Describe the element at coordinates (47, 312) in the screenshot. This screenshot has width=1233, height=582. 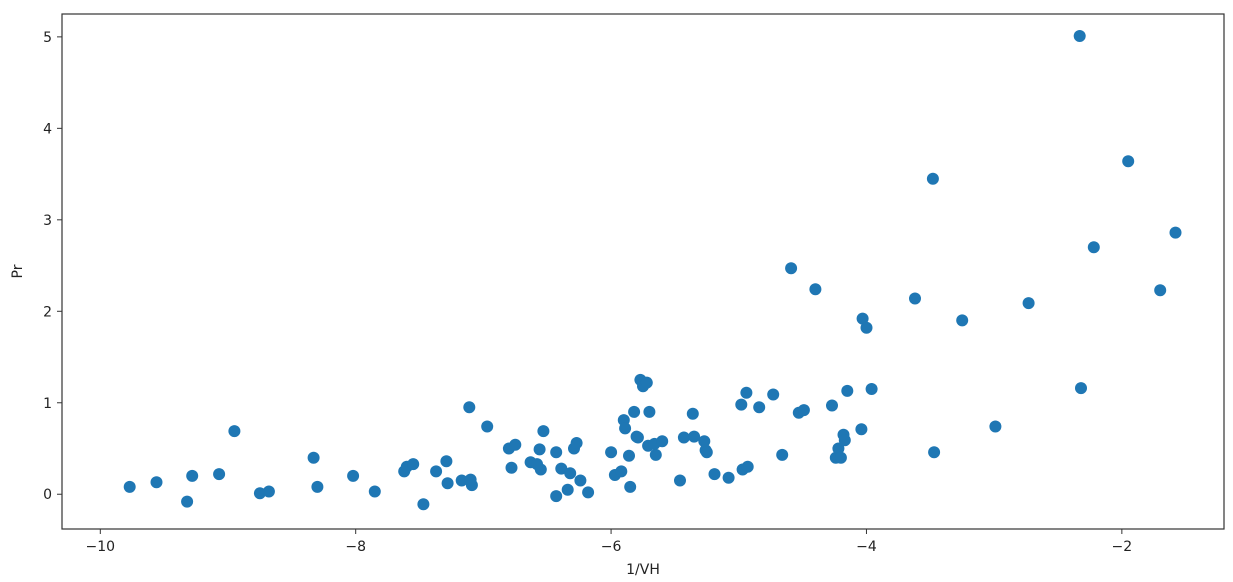
I see `y-tick-label: 2` at that location.